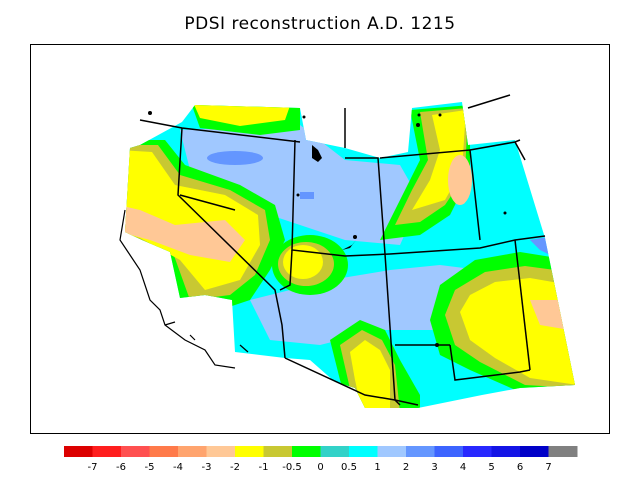 This screenshot has height=480, width=640. What do you see at coordinates (320, 24) in the screenshot?
I see `map-title: PDSI reconstruction A.D. 1215` at bounding box center [320, 24].